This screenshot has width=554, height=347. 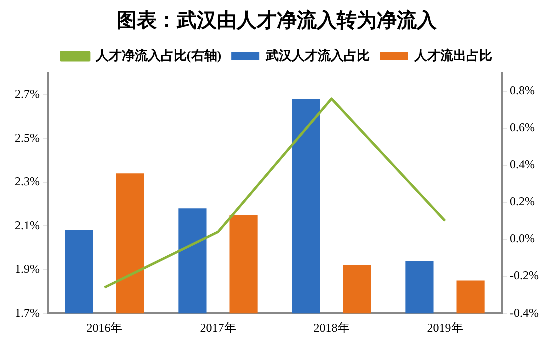 I want to click on legend-label: 武汉人才流入占比, so click(x=317, y=55).